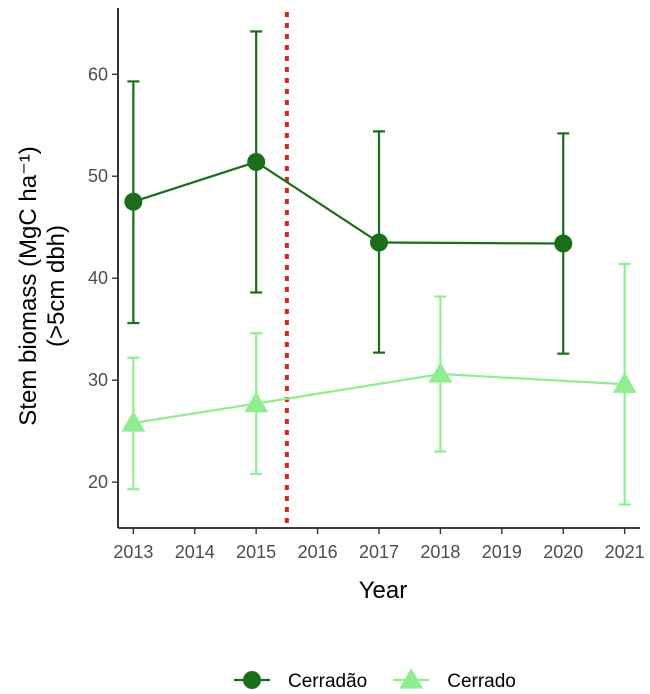 This screenshot has width=650, height=694. Describe the element at coordinates (440, 552) in the screenshot. I see `x-tick-label: 2018` at that location.